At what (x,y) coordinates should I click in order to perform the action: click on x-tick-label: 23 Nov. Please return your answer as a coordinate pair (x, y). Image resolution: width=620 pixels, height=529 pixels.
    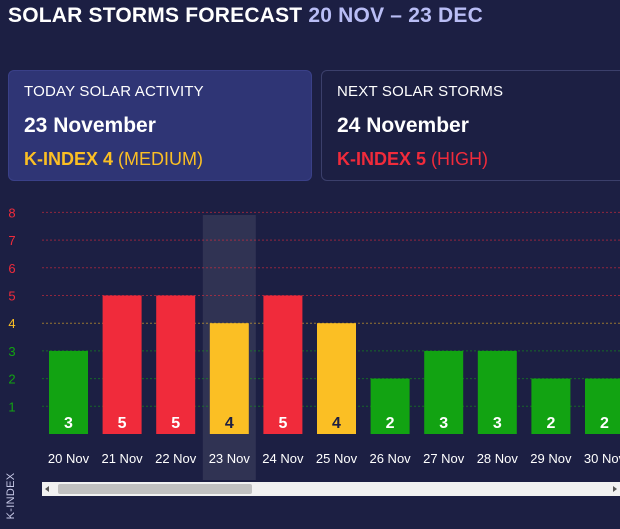
    Looking at the image, I should click on (230, 458).